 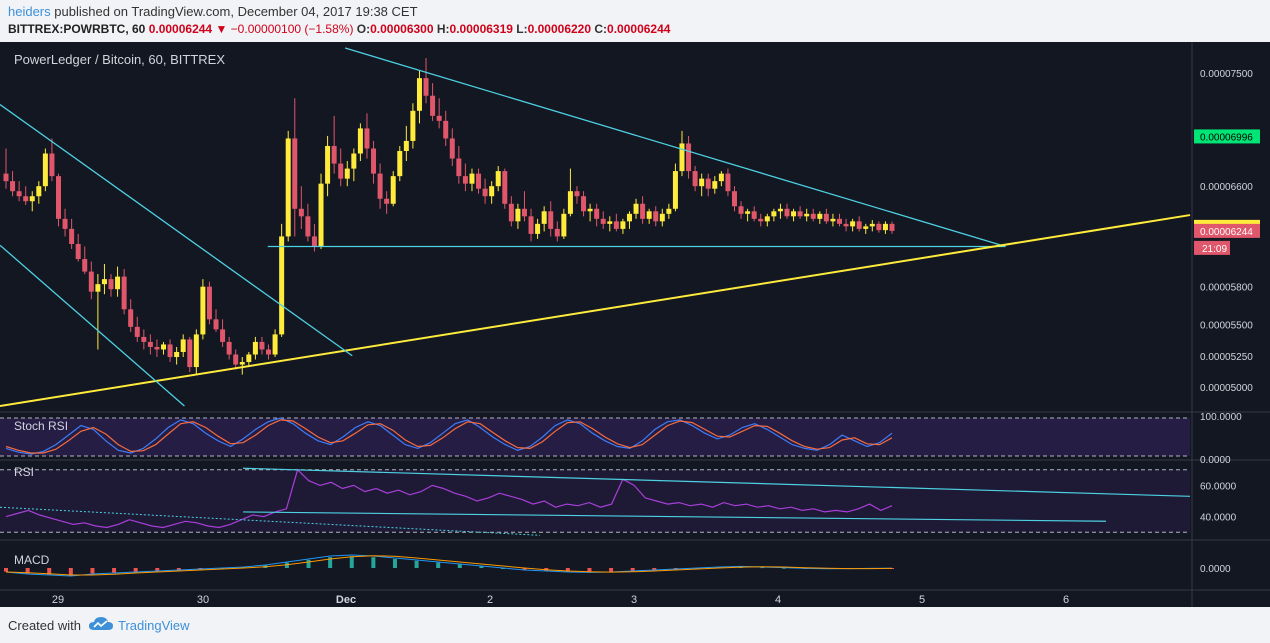 What do you see at coordinates (29, 11) in the screenshot?
I see `author-link: heiders` at bounding box center [29, 11].